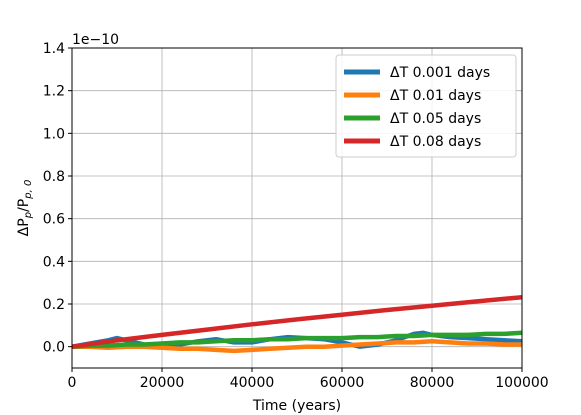 This screenshot has width=581, height=415. What do you see at coordinates (308, 379) in the screenshot?
I see `x-axis-ticks: 0 20000 40000 60000 80000 100000` at bounding box center [308, 379].